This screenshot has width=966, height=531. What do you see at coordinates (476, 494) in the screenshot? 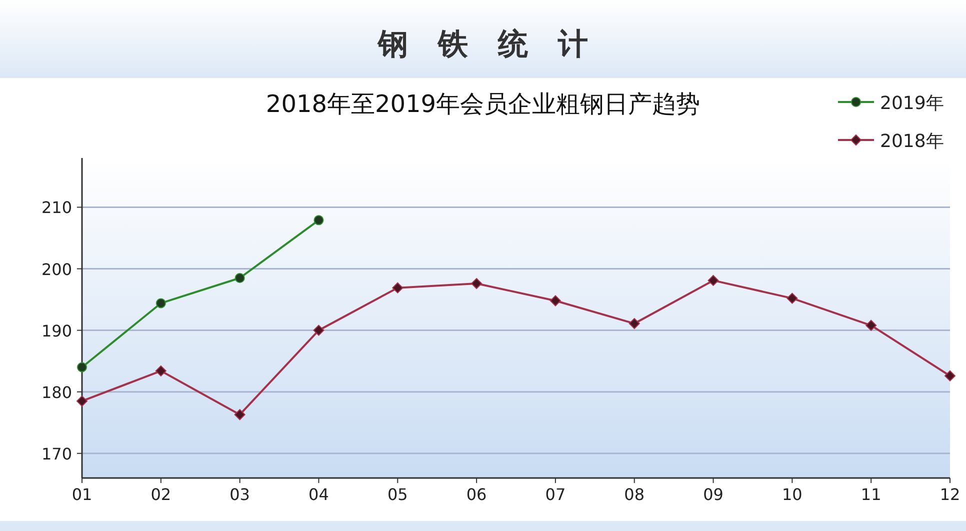
I see `x-tick-label: 06` at bounding box center [476, 494].